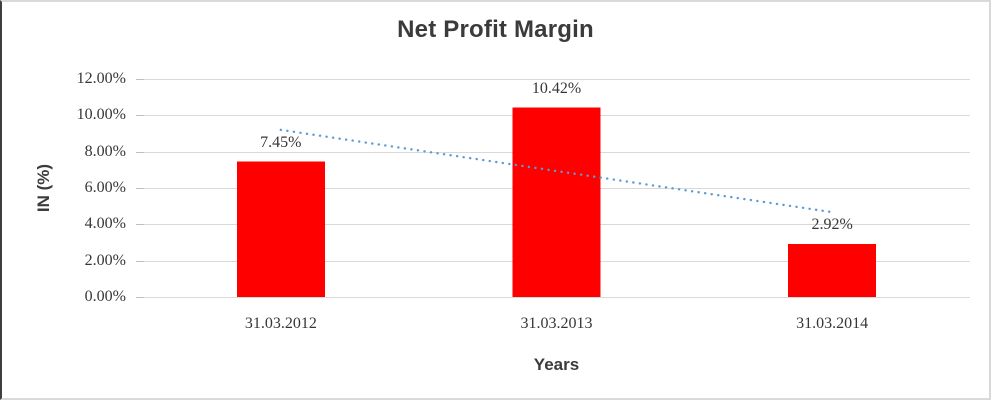  What do you see at coordinates (495, 29) in the screenshot?
I see `chart-title: Net Profit Margin` at bounding box center [495, 29].